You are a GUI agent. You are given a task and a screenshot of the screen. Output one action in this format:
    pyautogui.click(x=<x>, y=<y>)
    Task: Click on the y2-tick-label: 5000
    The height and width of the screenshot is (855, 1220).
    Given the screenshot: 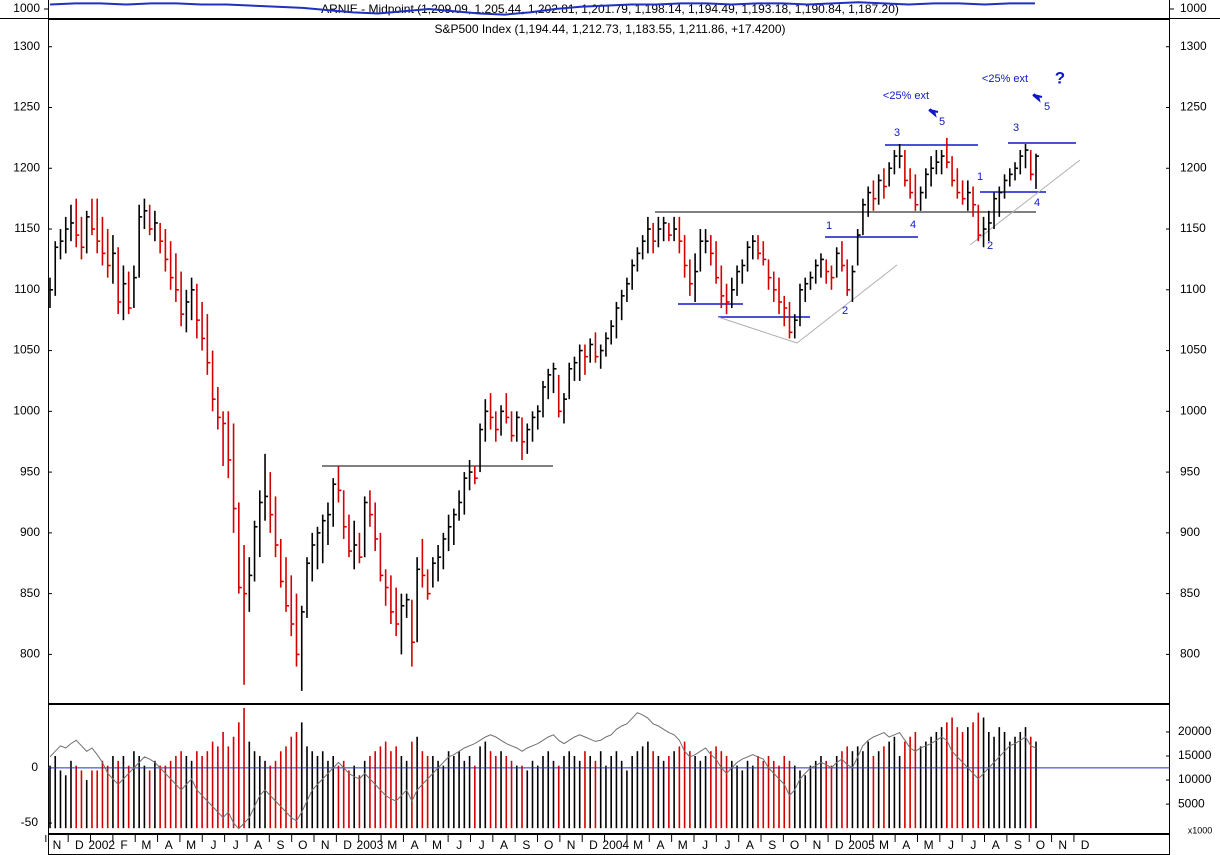 What is the action you would take?
    pyautogui.click(x=1191, y=803)
    